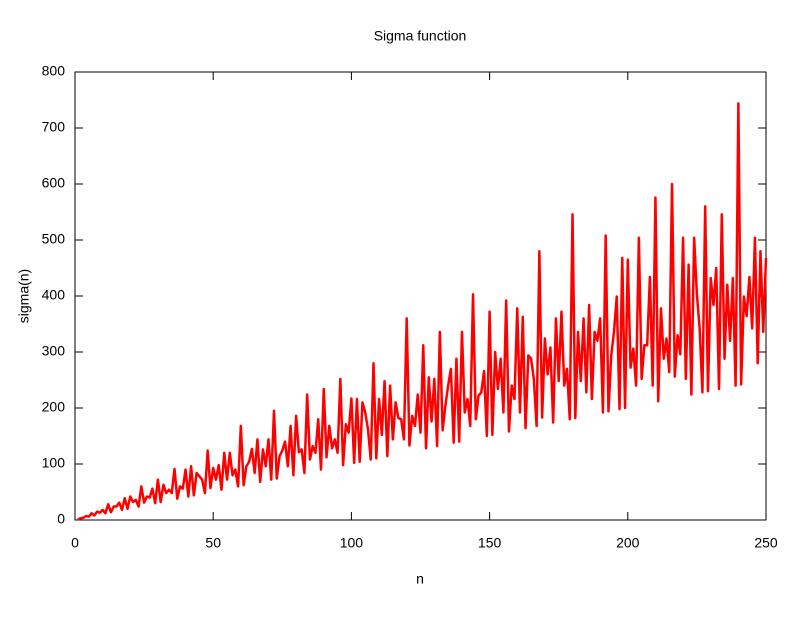 This screenshot has width=800, height=640. I want to click on y-tick-label: 0, so click(61, 519).